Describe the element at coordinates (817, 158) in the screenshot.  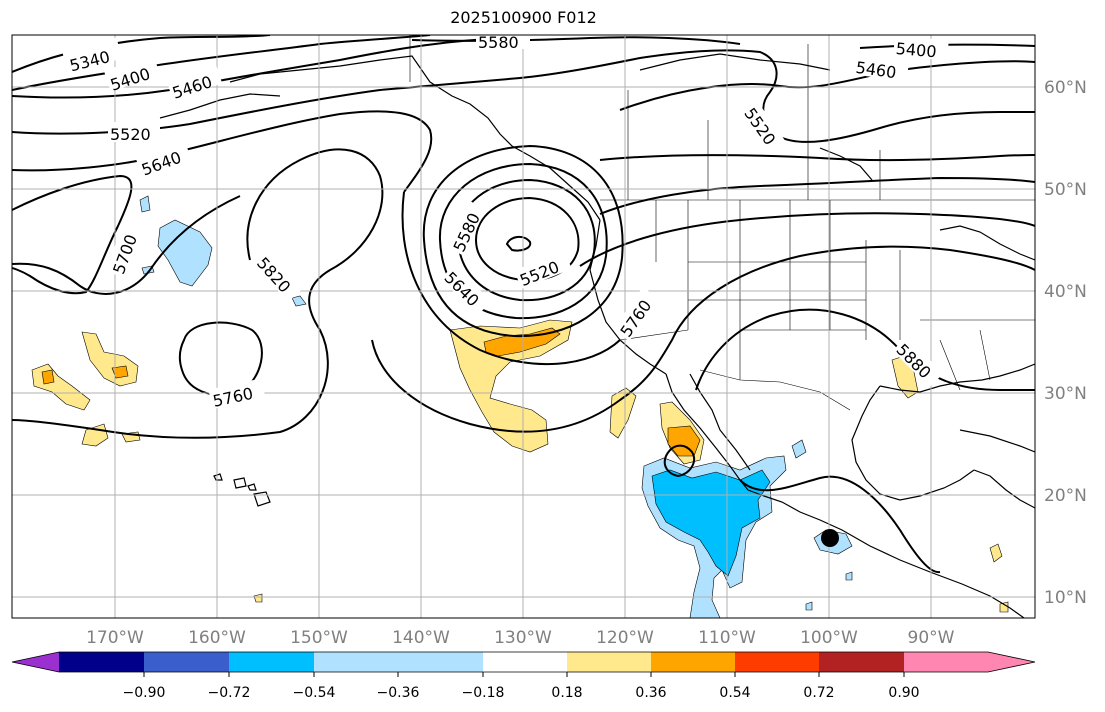
I see `contour-5580-east` at that location.